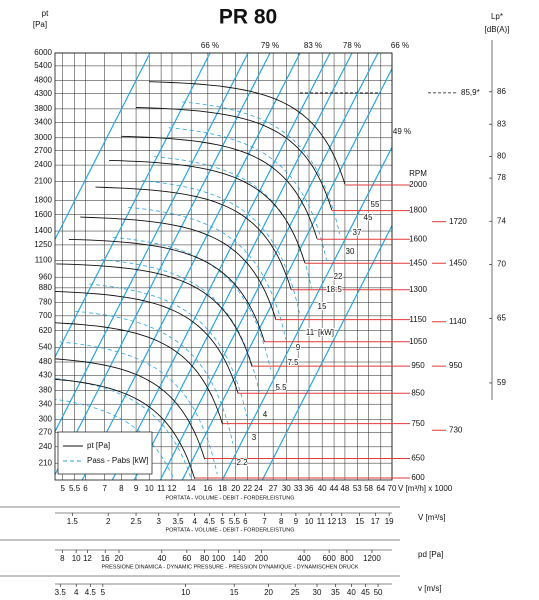 The height and width of the screenshot is (600, 539). I want to click on x-tick-label: 22, so click(247, 488).